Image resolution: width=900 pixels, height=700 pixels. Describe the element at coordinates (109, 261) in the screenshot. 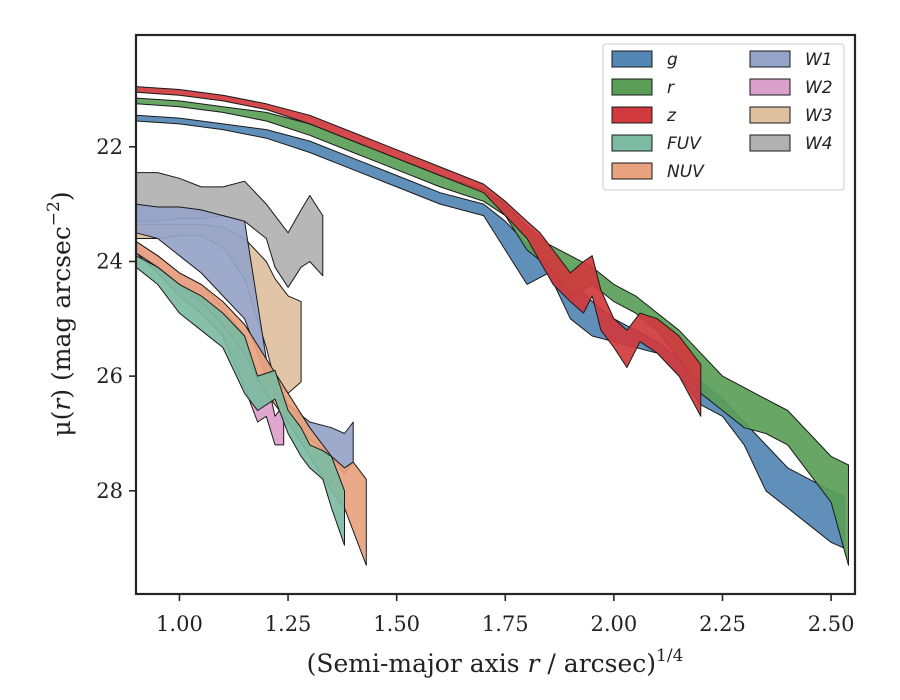

I see `y-tick-label: 24` at that location.